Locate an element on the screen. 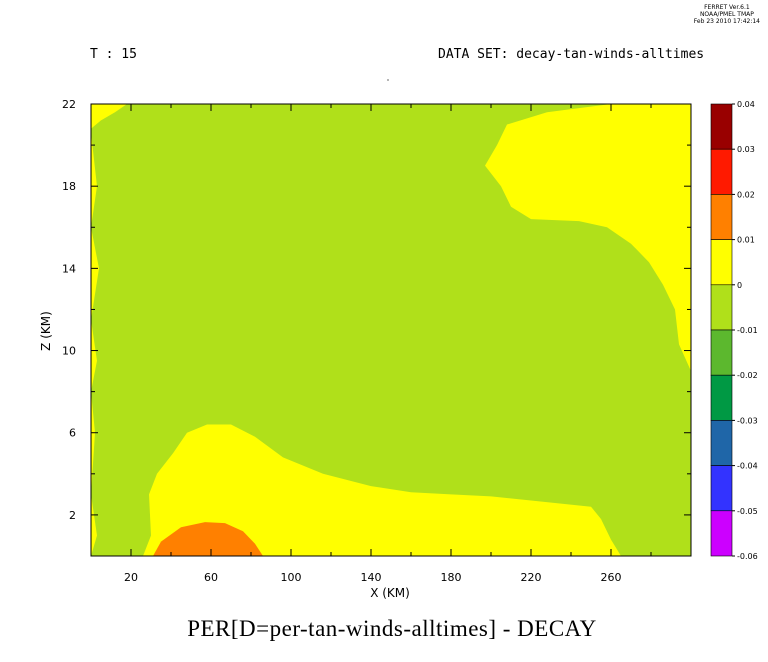 Image resolution: width=768 pixels, height=662 pixels. y-tick-label: 2 is located at coordinates (72, 515).